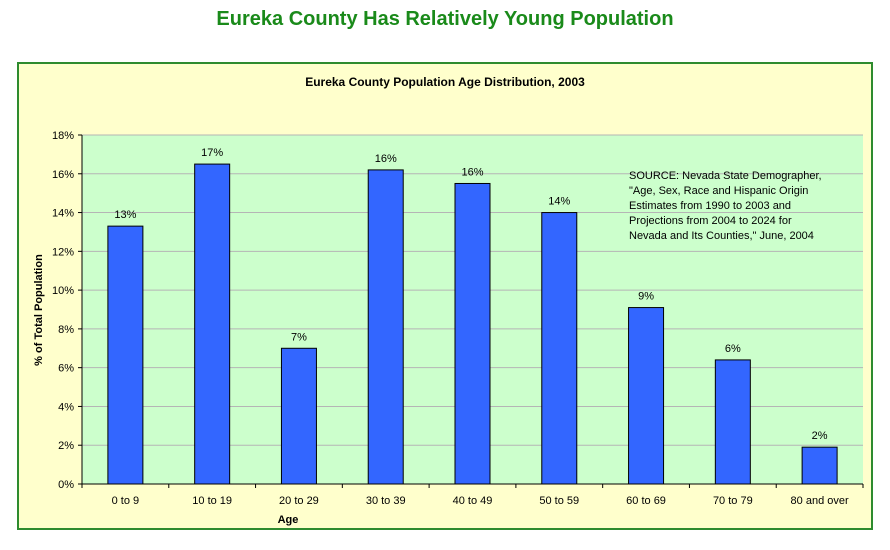 Image resolution: width=890 pixels, height=550 pixels. I want to click on data-label: 14%, so click(559, 202).